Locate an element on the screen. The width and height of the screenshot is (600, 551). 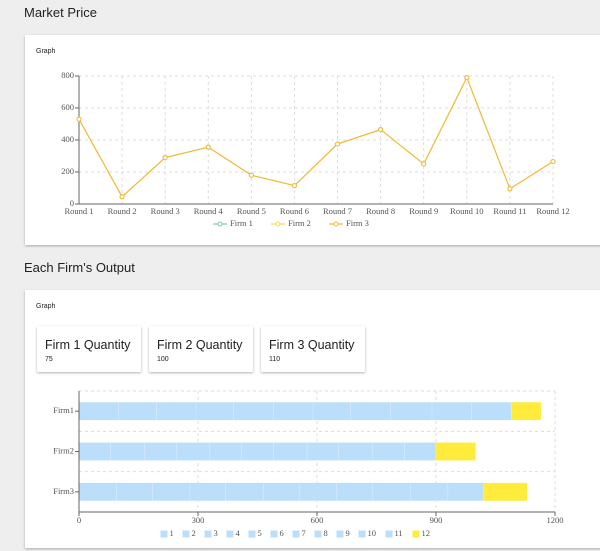
section-heading: Each Firm's Output is located at coordinates (79, 267).